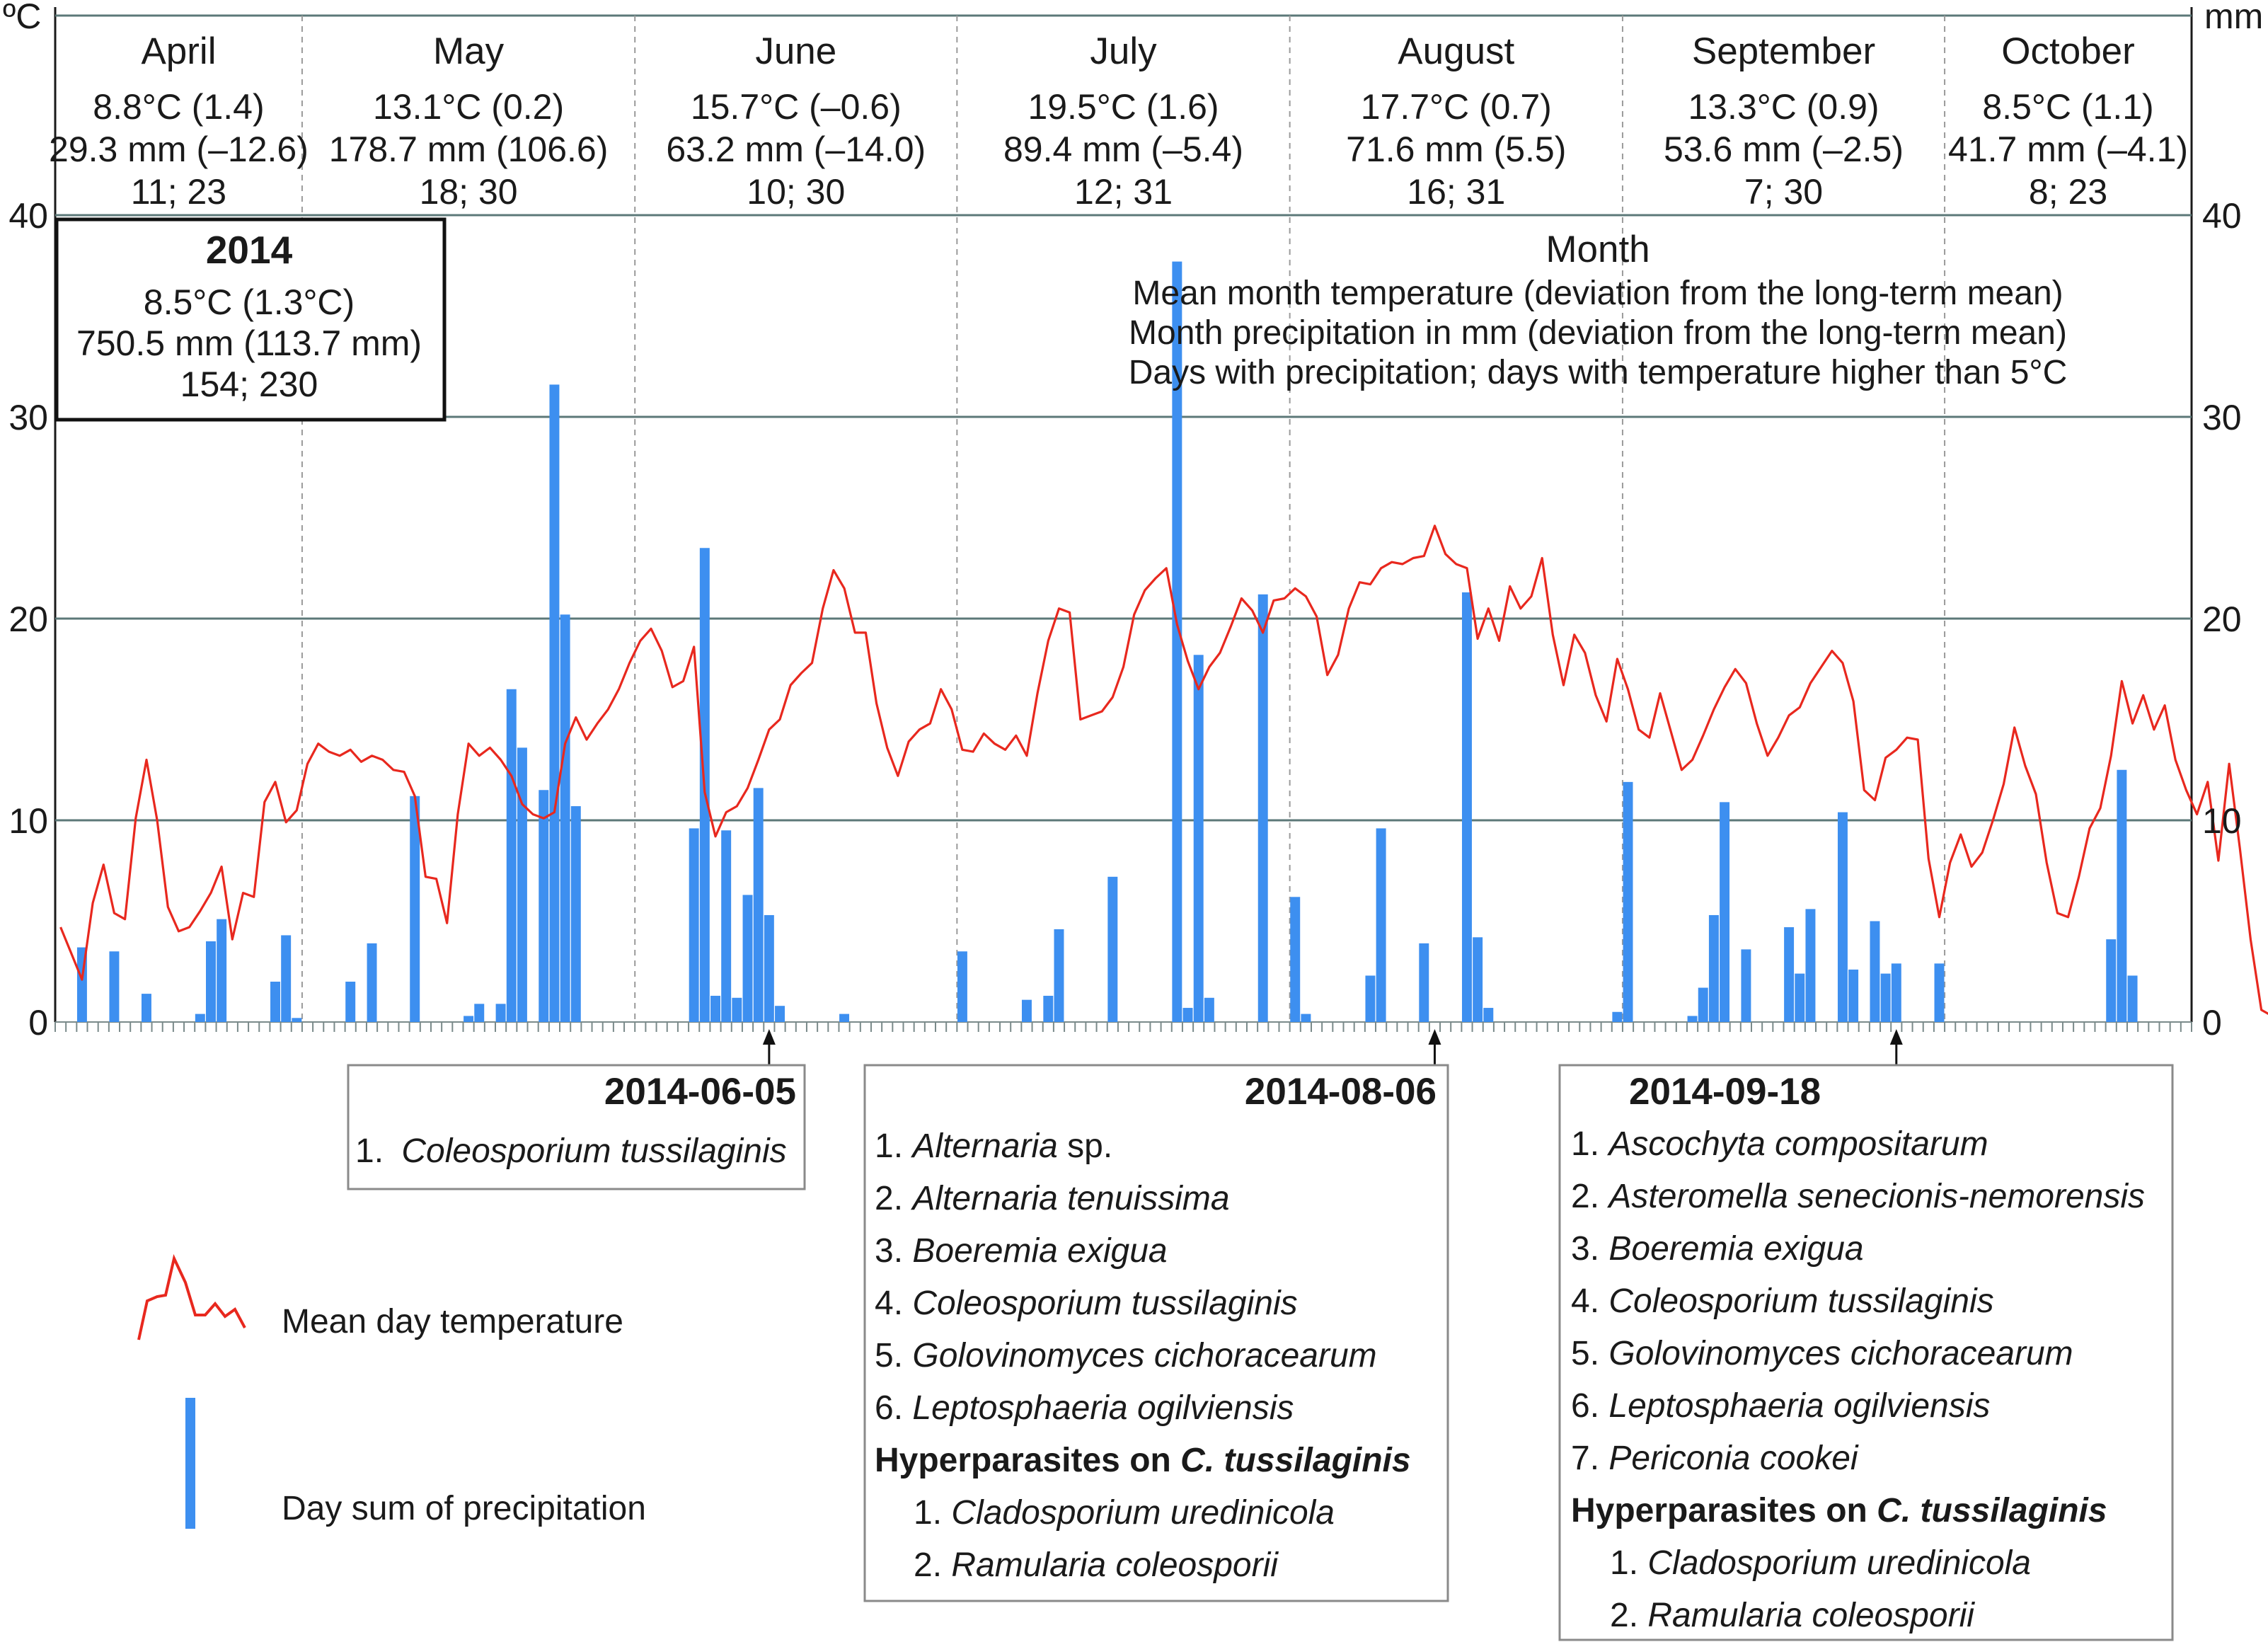 The width and height of the screenshot is (2268, 1642). I want to click on month-days-october: 8; 23, so click(2068, 192).